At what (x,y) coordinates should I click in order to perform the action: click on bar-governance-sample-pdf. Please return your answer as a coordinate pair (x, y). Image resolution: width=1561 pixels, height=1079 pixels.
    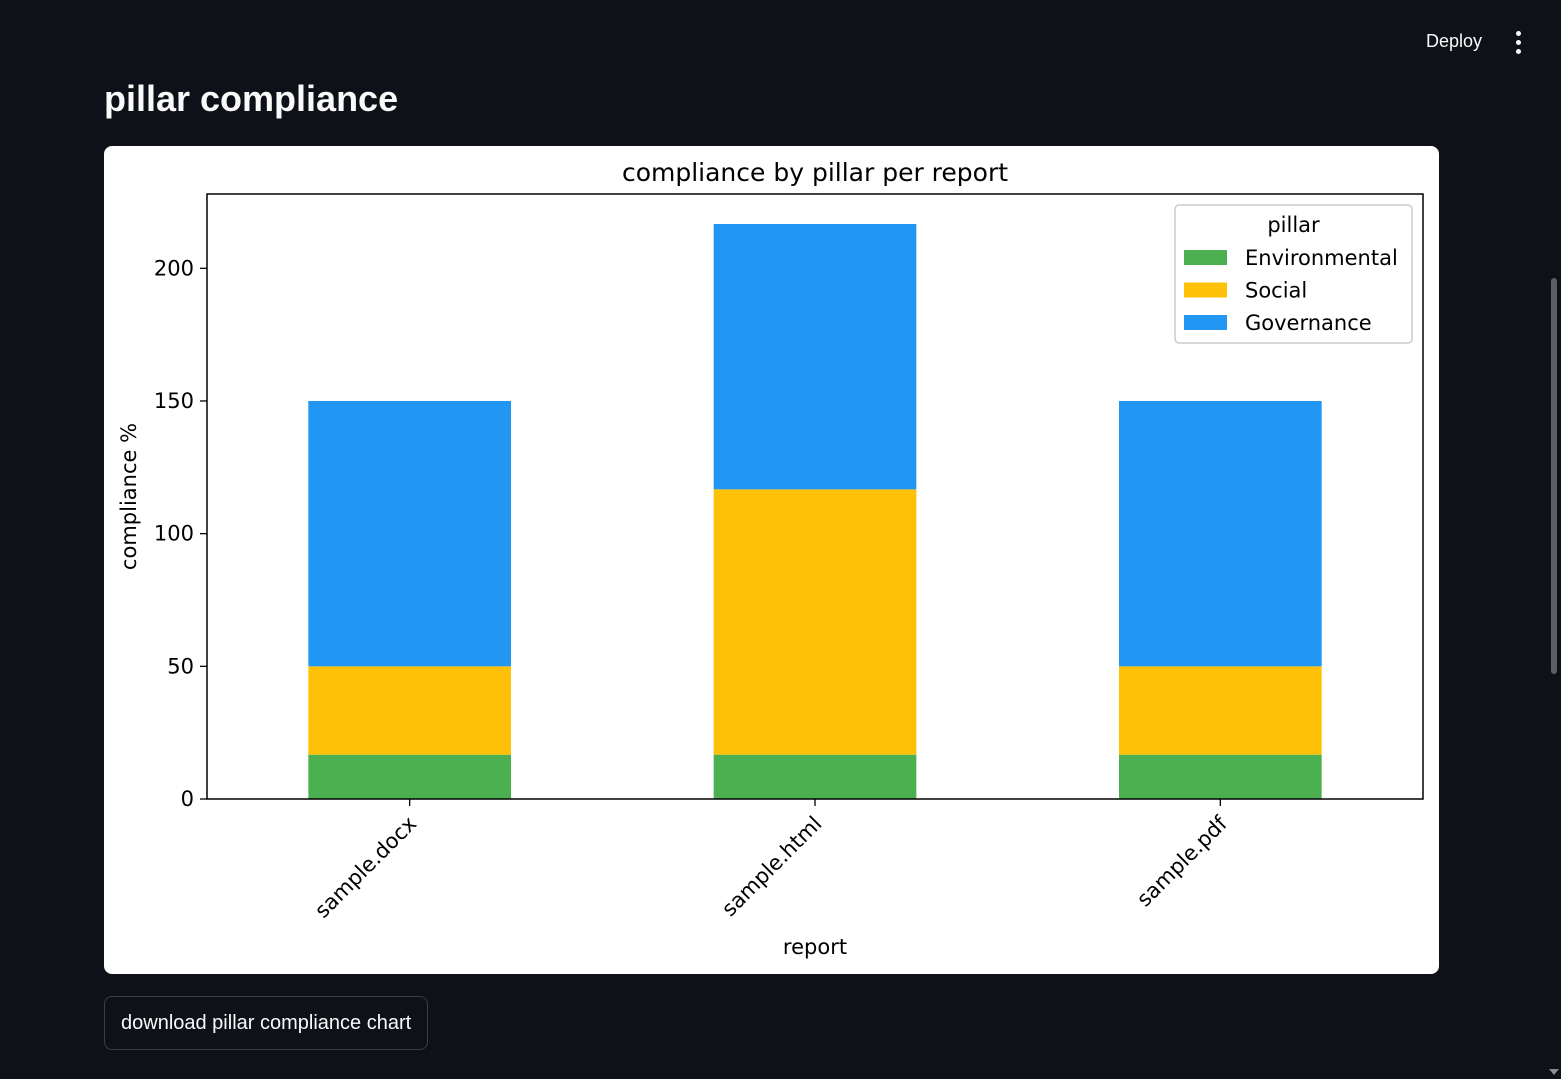
    Looking at the image, I should click on (1220, 533).